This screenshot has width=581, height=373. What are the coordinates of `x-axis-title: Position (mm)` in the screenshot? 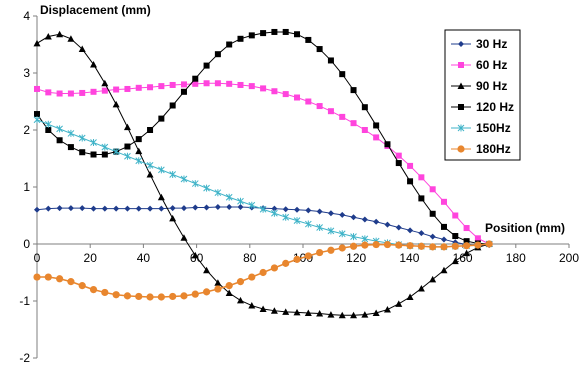 It's located at (525, 228).